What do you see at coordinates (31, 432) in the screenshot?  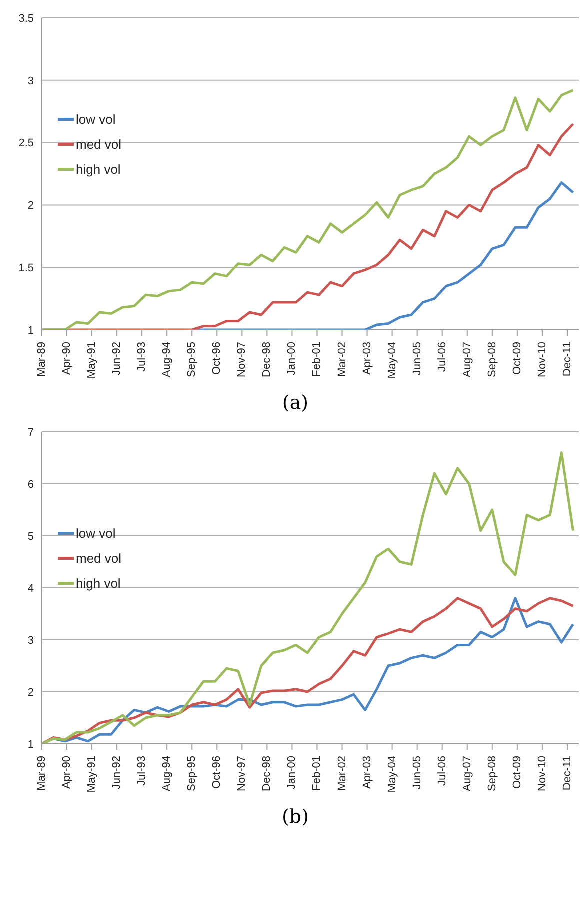 I see `y-tick-label: 7` at bounding box center [31, 432].